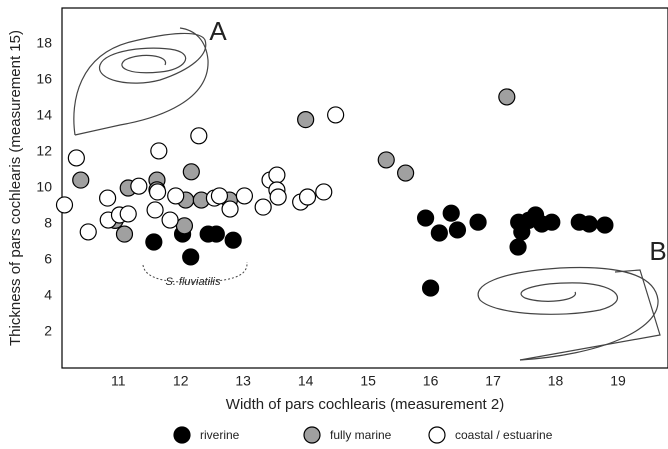 This screenshot has width=668, height=449. Describe the element at coordinates (44, 43) in the screenshot. I see `y-tick-label: 18` at that location.